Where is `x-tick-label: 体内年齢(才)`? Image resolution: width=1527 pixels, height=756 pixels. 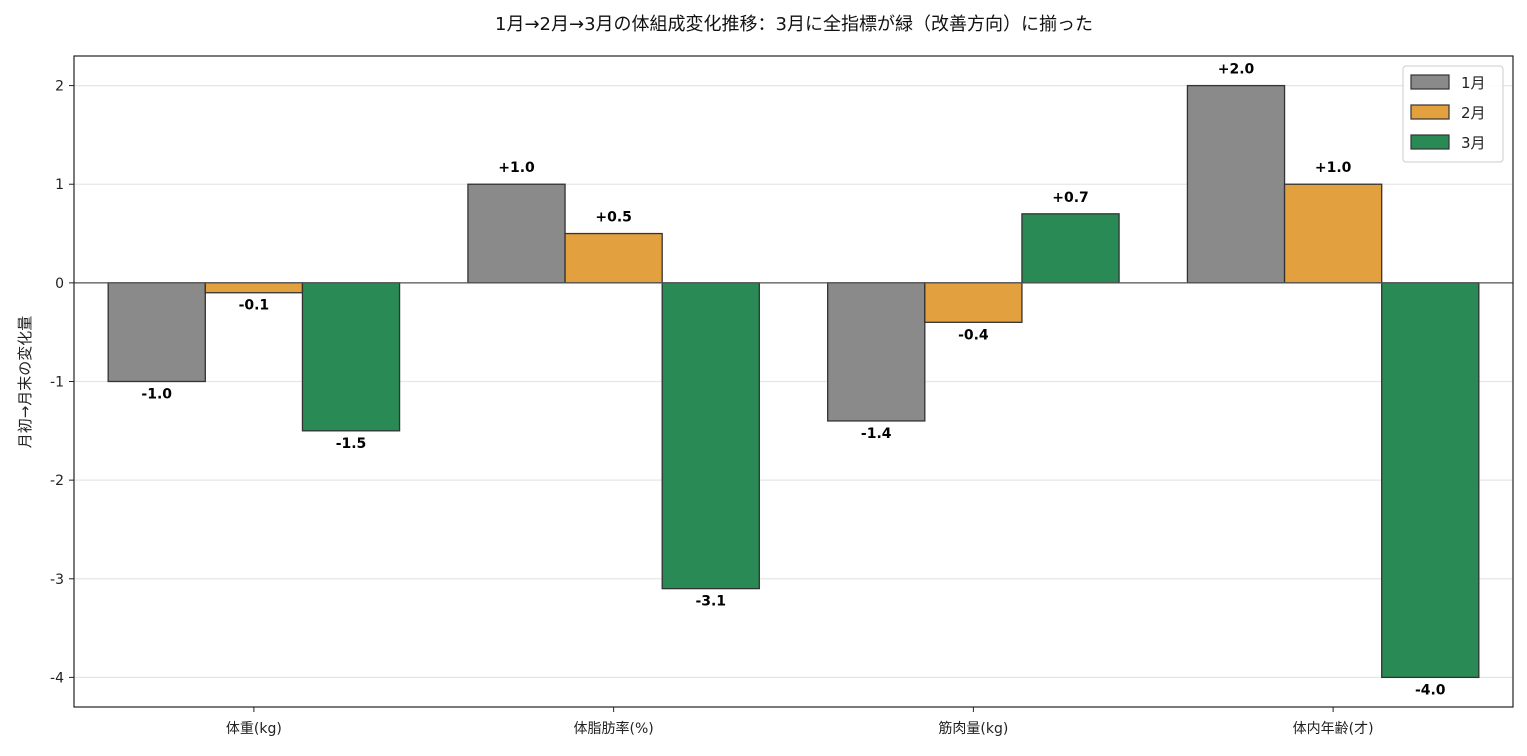 x-tick-label: 体内年齢(才) is located at coordinates (1333, 729).